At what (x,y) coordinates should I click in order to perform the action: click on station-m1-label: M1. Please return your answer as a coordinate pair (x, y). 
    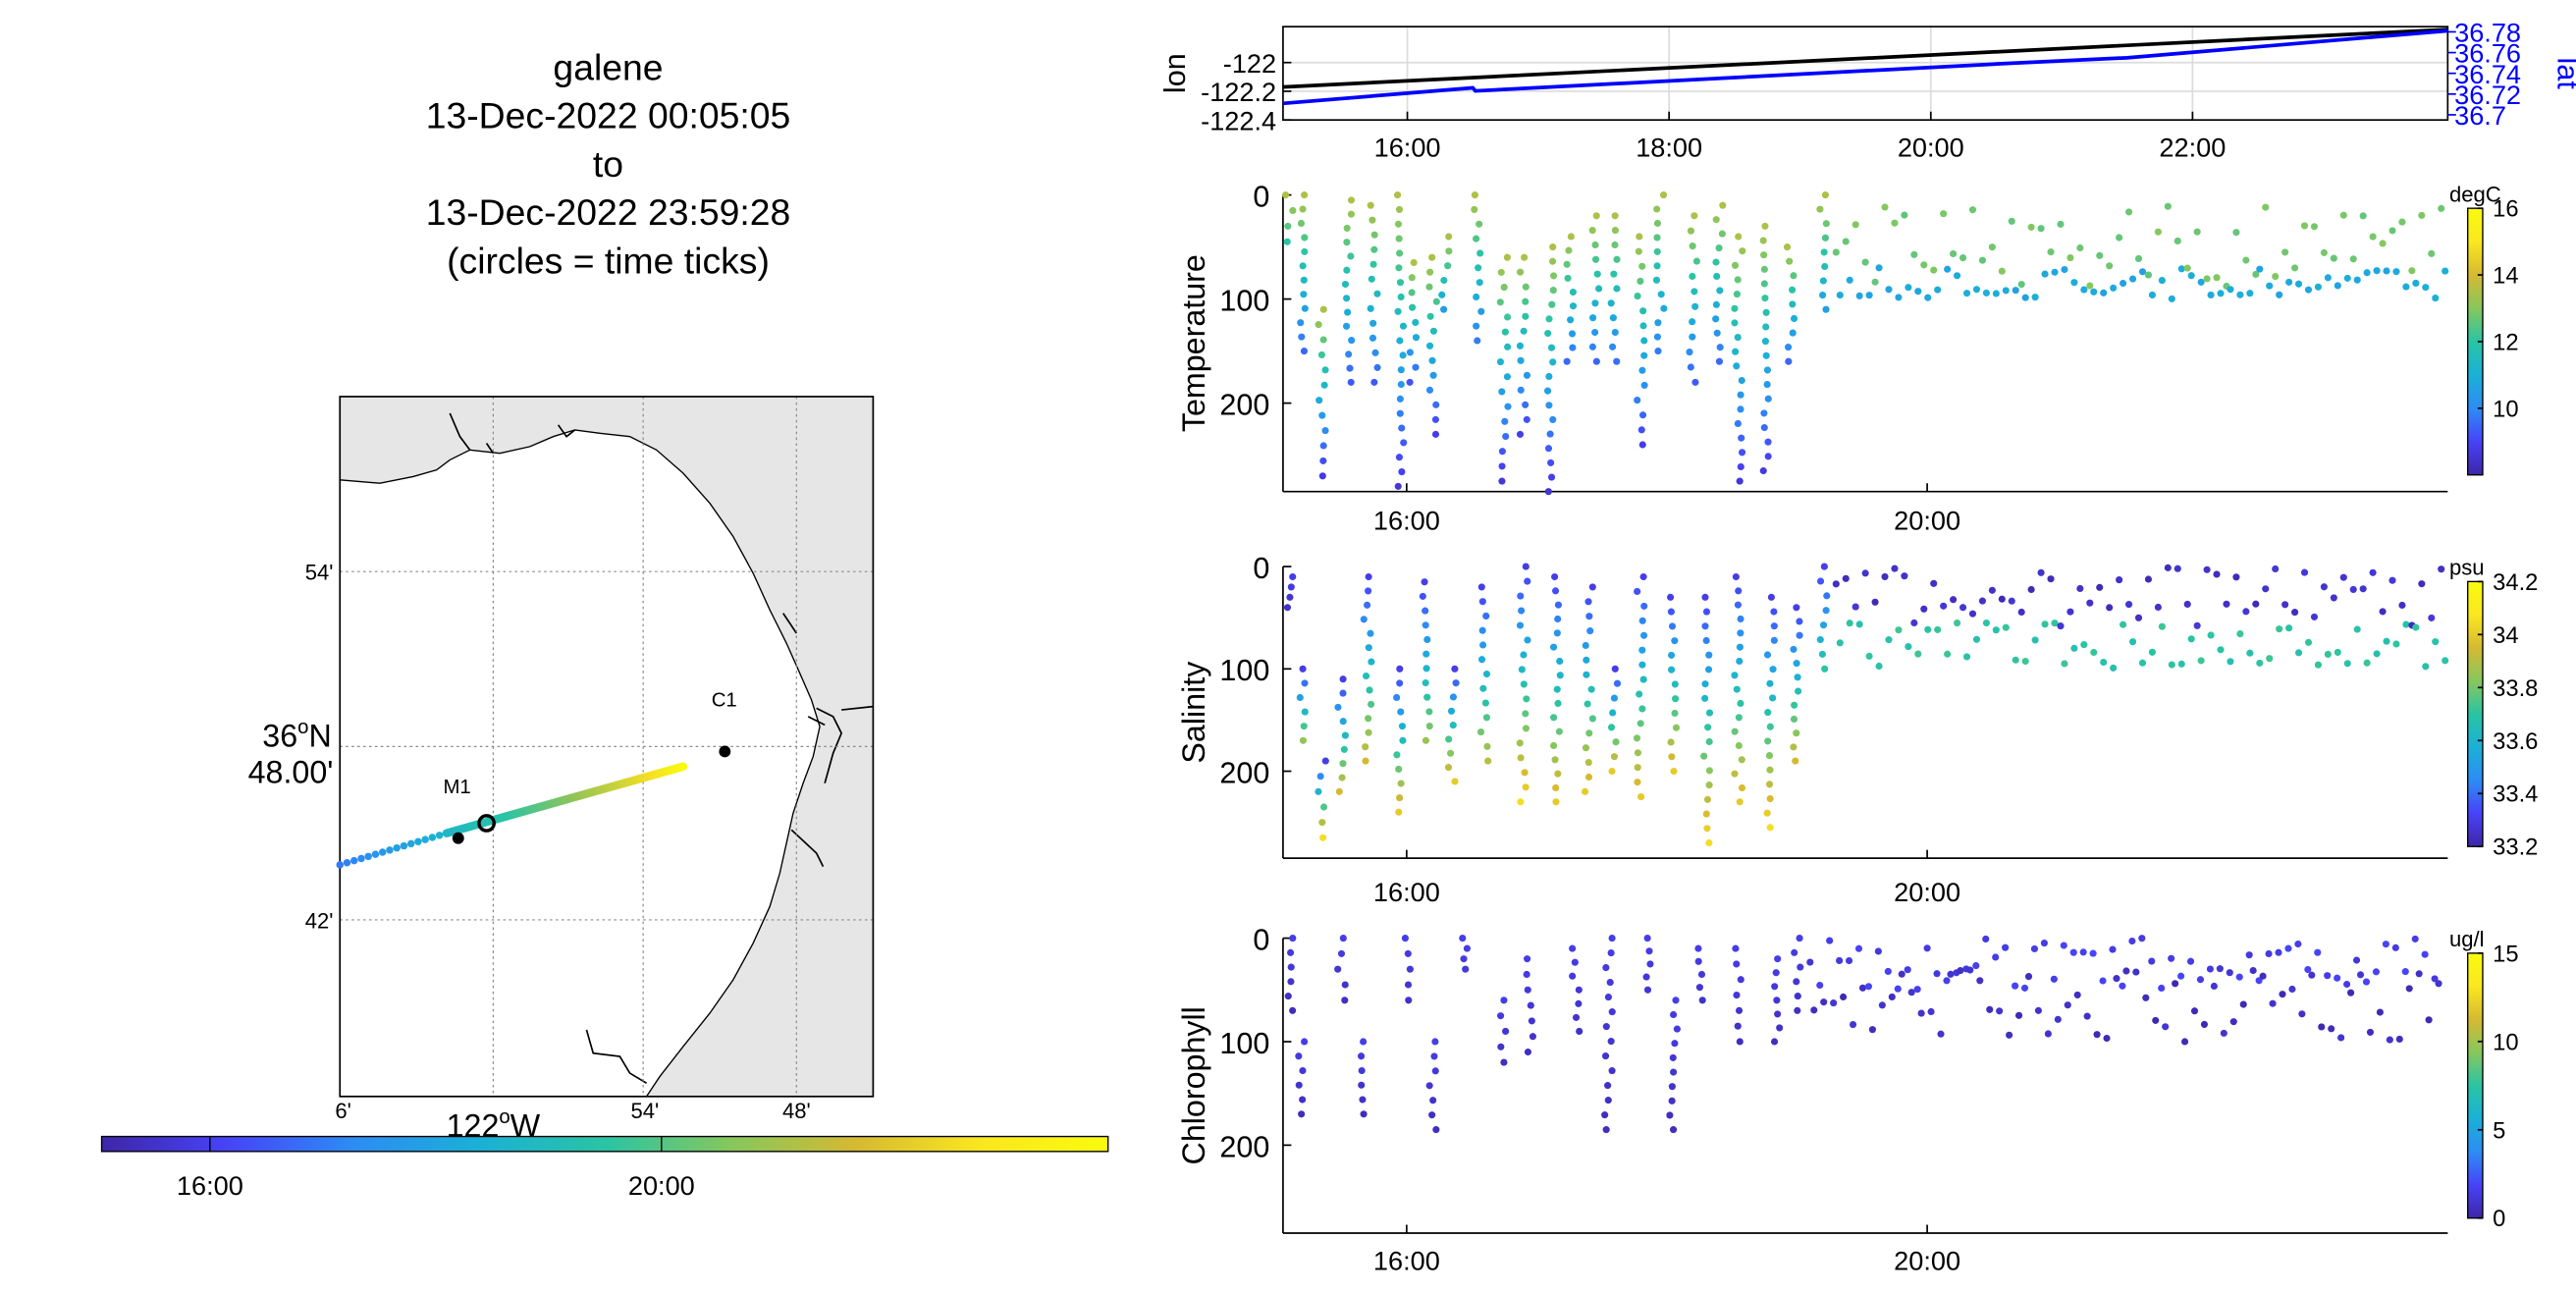
    Looking at the image, I should click on (456, 788).